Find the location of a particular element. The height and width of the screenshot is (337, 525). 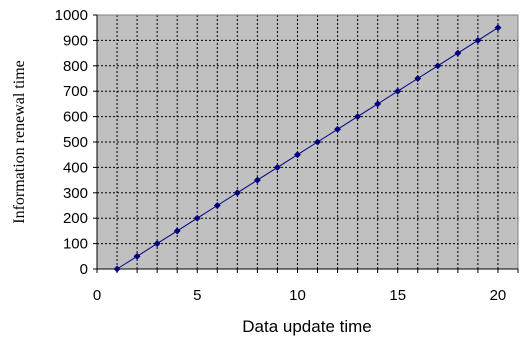

y-tick-label: 0 is located at coordinates (84, 269).